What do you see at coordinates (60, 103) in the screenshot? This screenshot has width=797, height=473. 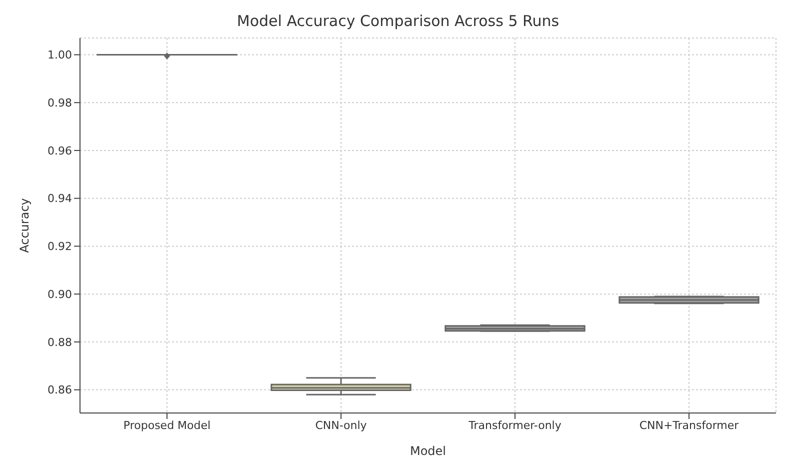 I see `y-tick-label: 0.98` at bounding box center [60, 103].